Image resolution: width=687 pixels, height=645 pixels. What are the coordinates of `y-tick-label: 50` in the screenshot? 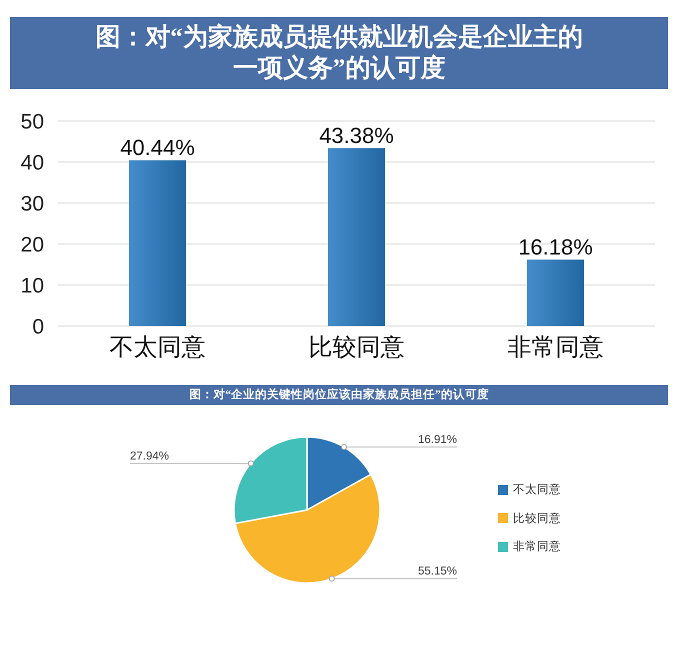 It's located at (32, 122).